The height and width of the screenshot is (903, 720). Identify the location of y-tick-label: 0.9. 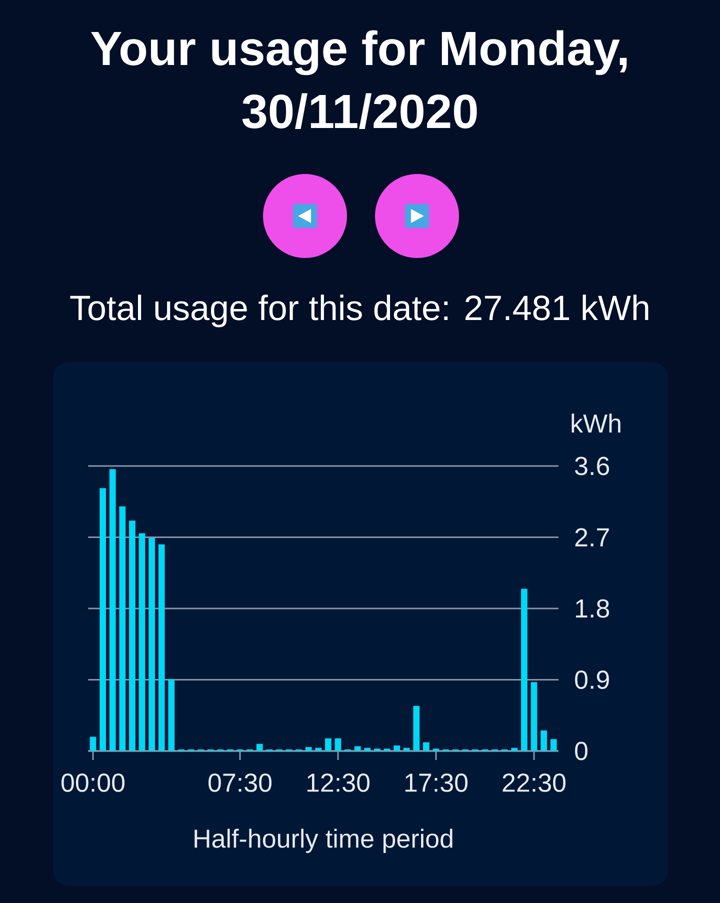
(592, 679).